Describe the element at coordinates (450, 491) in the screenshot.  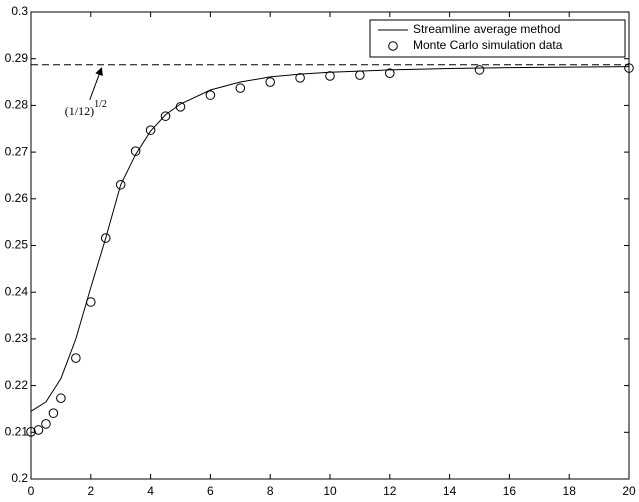
I see `x-tick-label: 14` at that location.